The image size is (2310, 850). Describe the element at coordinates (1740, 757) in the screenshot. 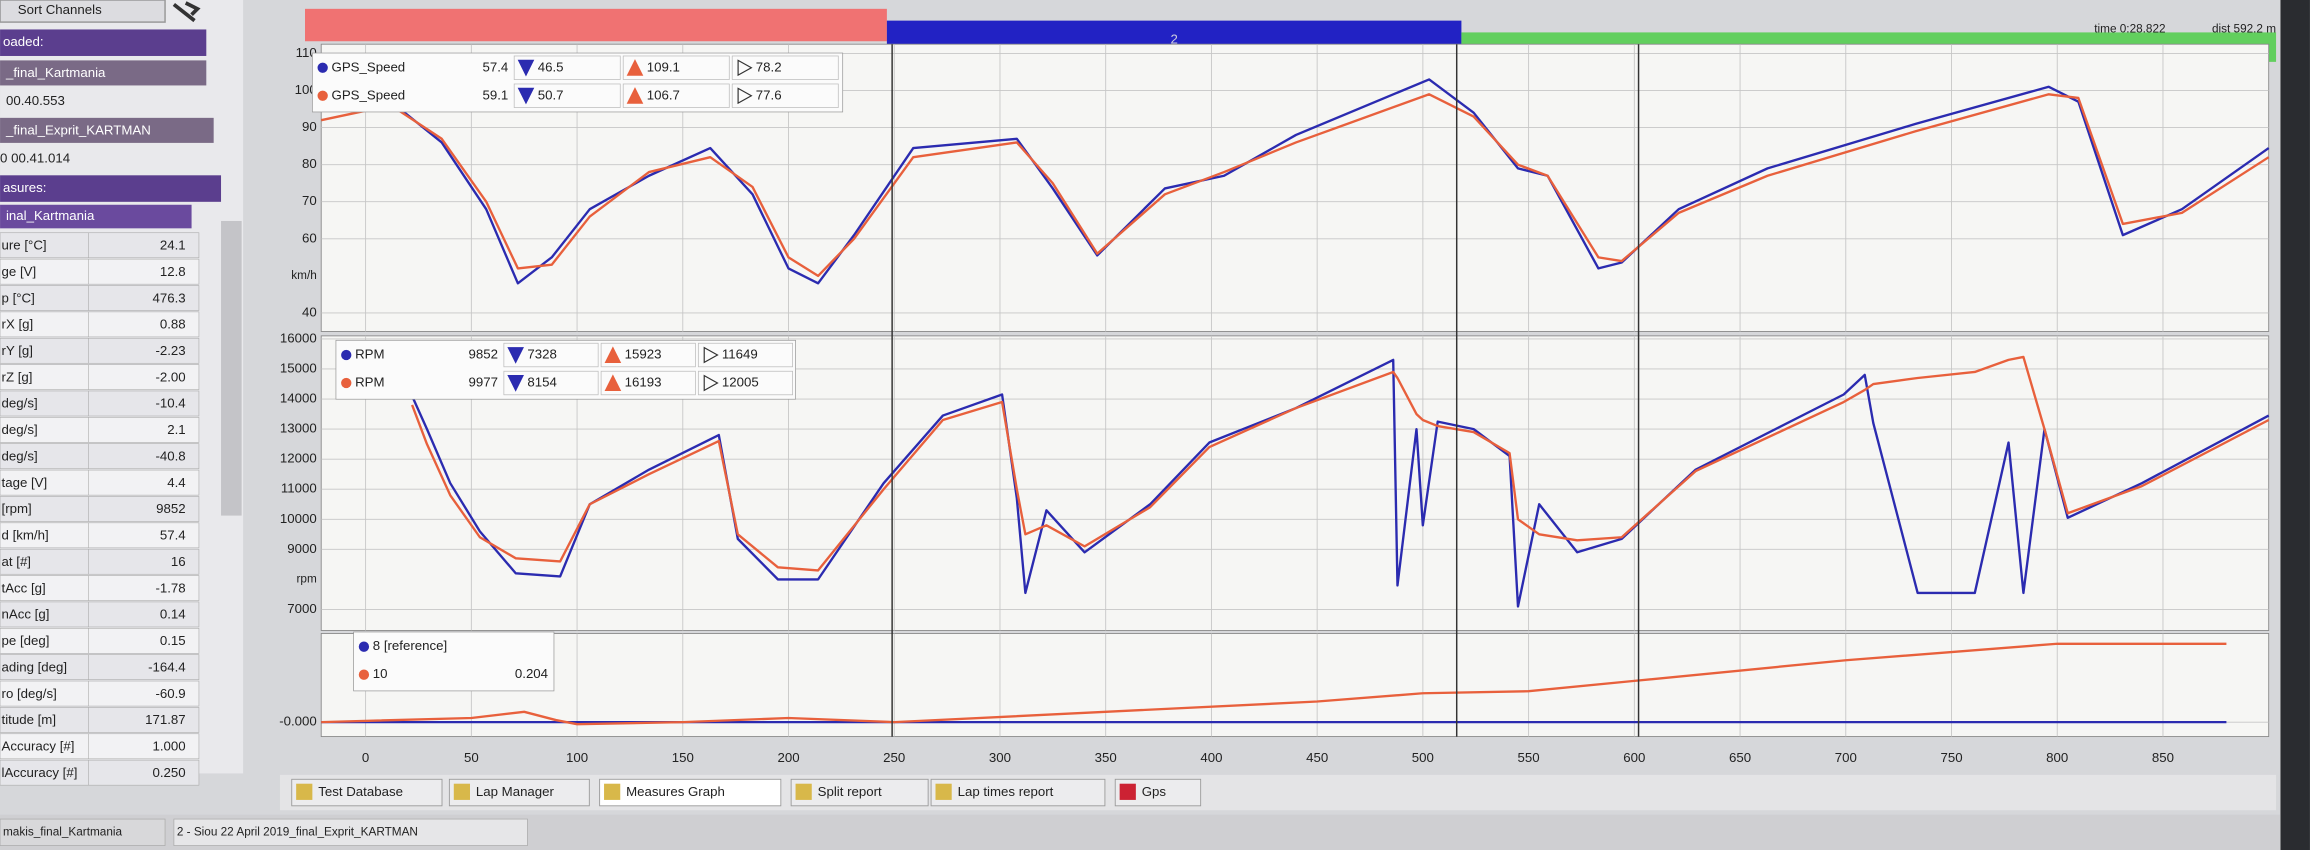

I see `x-tick-label: 650` at that location.